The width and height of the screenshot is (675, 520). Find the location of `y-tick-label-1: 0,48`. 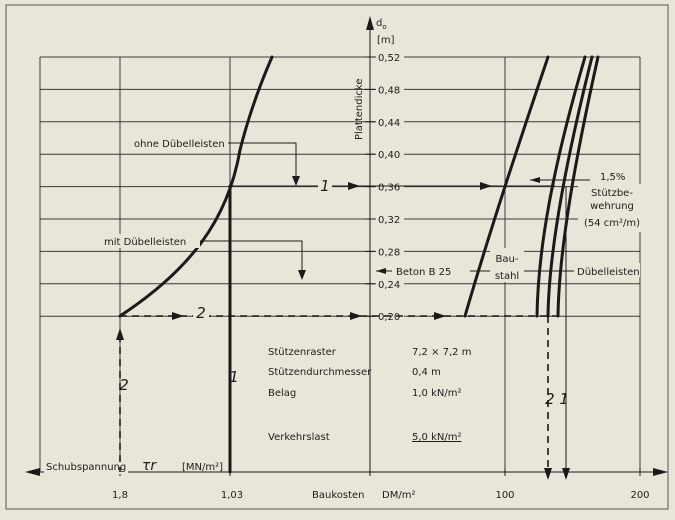

y-tick-label-1: 0,48 is located at coordinates (389, 90).